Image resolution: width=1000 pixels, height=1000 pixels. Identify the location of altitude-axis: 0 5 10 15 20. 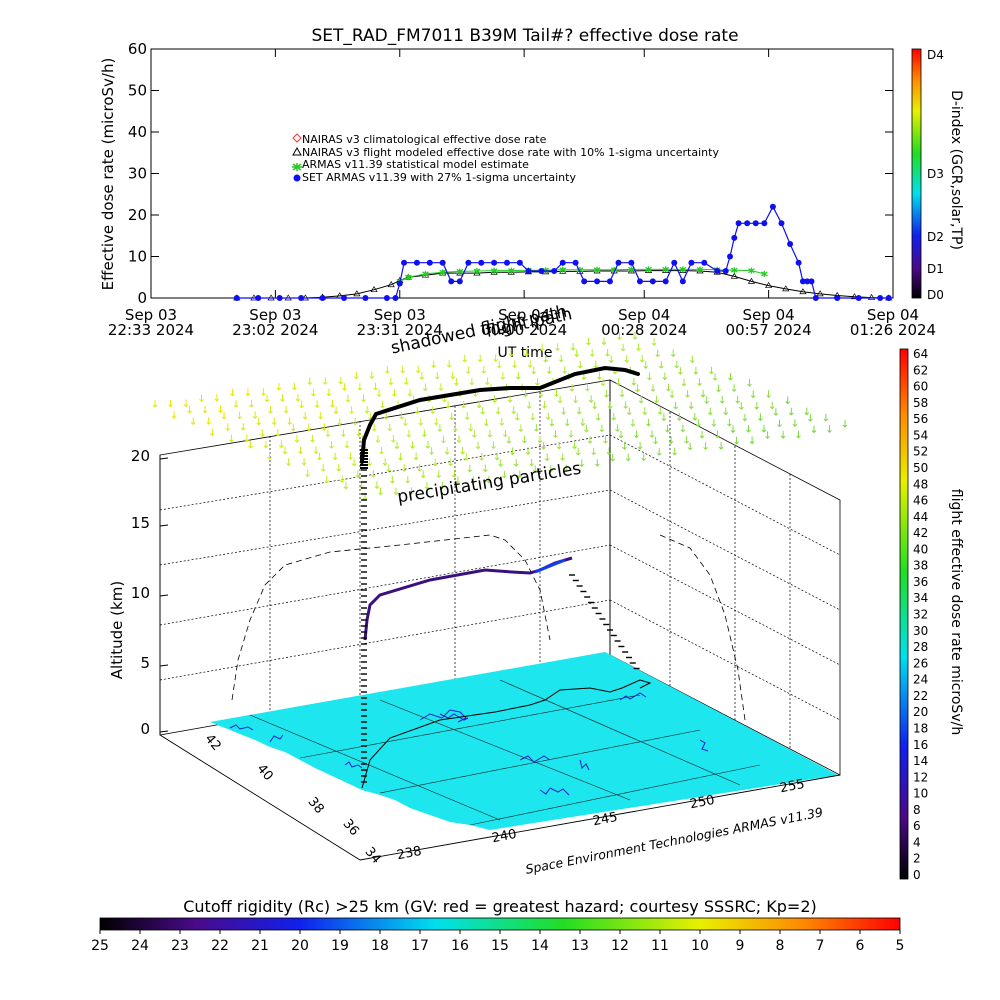
(150, 592).